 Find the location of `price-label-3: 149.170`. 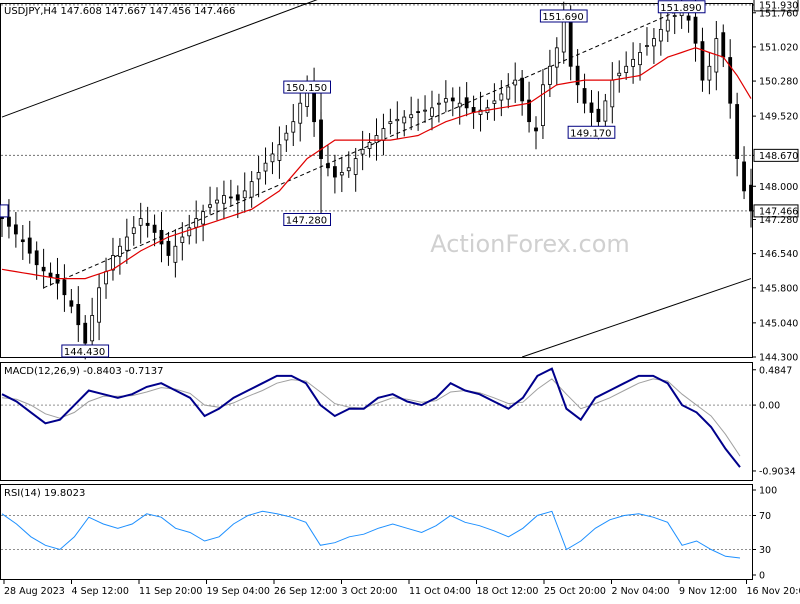

price-label-3: 149.170 is located at coordinates (590, 133).